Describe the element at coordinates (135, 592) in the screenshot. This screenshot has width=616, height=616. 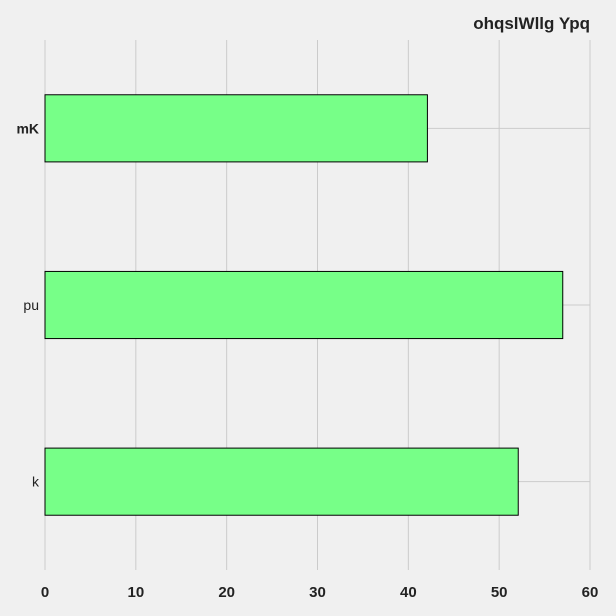
I see `x-tick-label: 10` at that location.